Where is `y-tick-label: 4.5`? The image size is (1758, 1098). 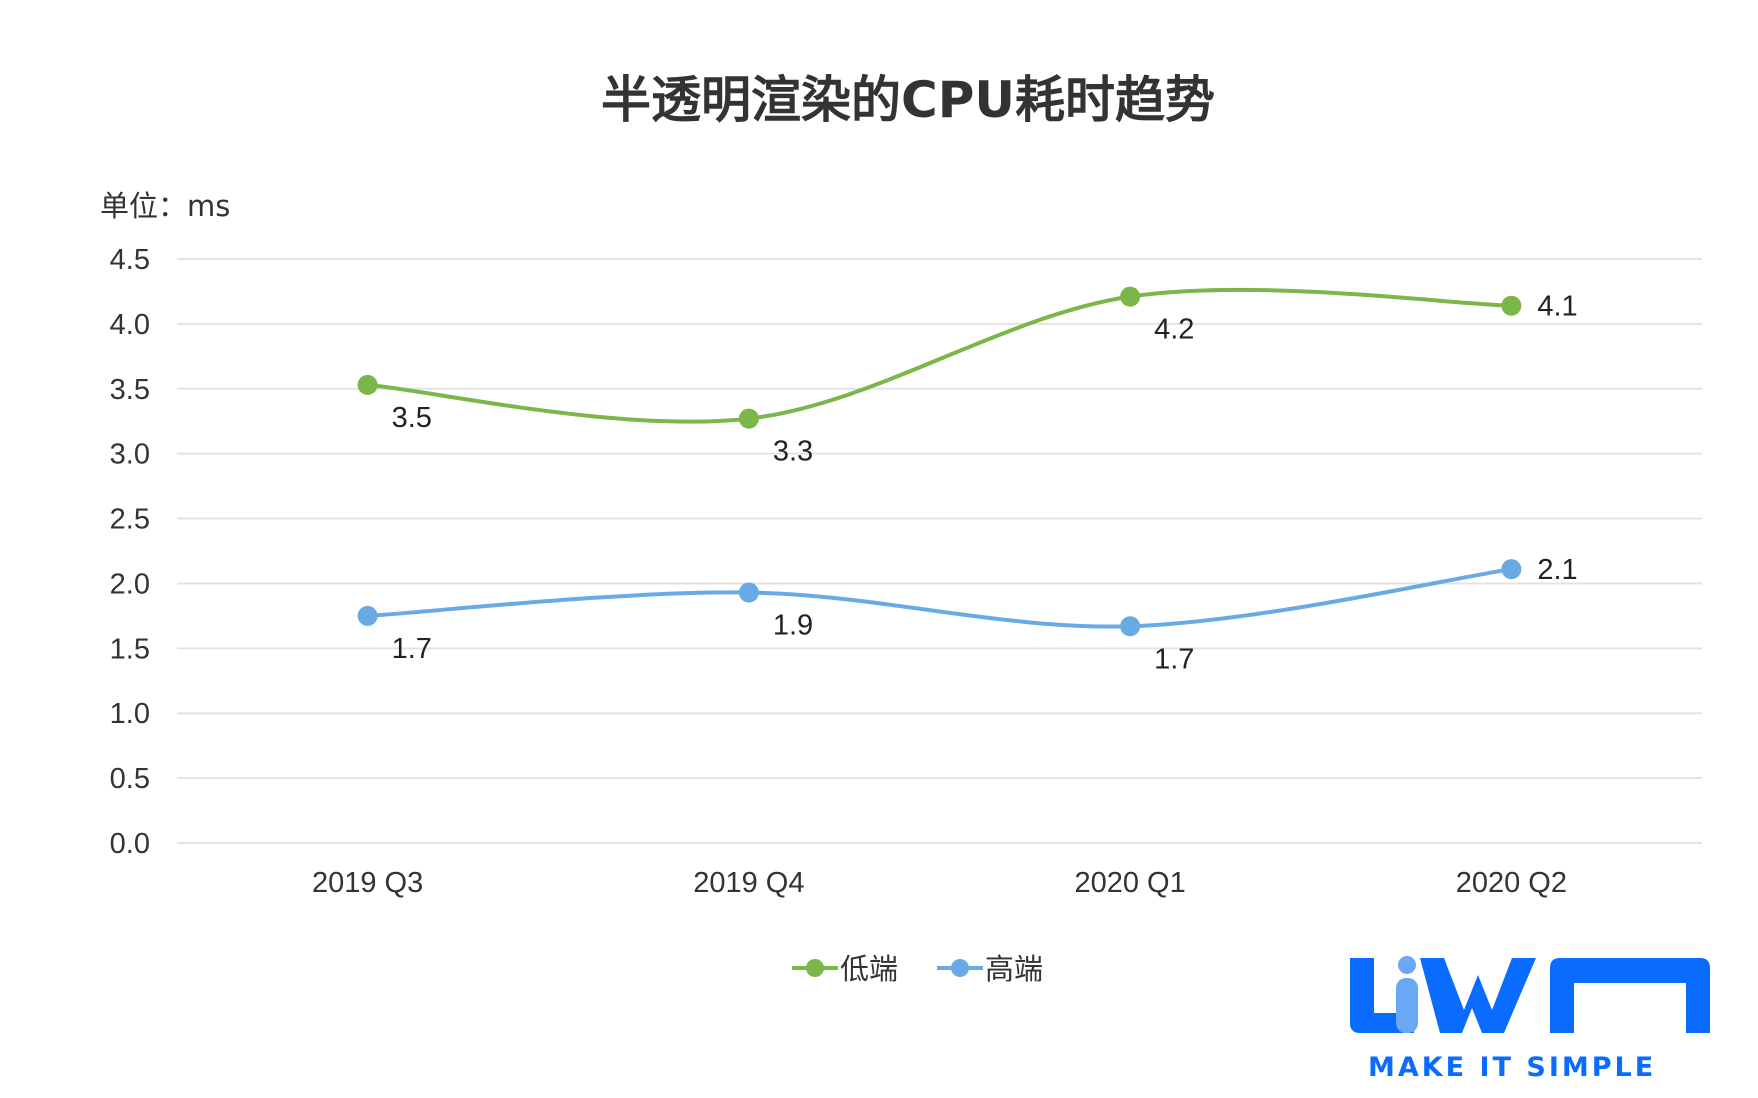
y-tick-label: 4.5 is located at coordinates (130, 260).